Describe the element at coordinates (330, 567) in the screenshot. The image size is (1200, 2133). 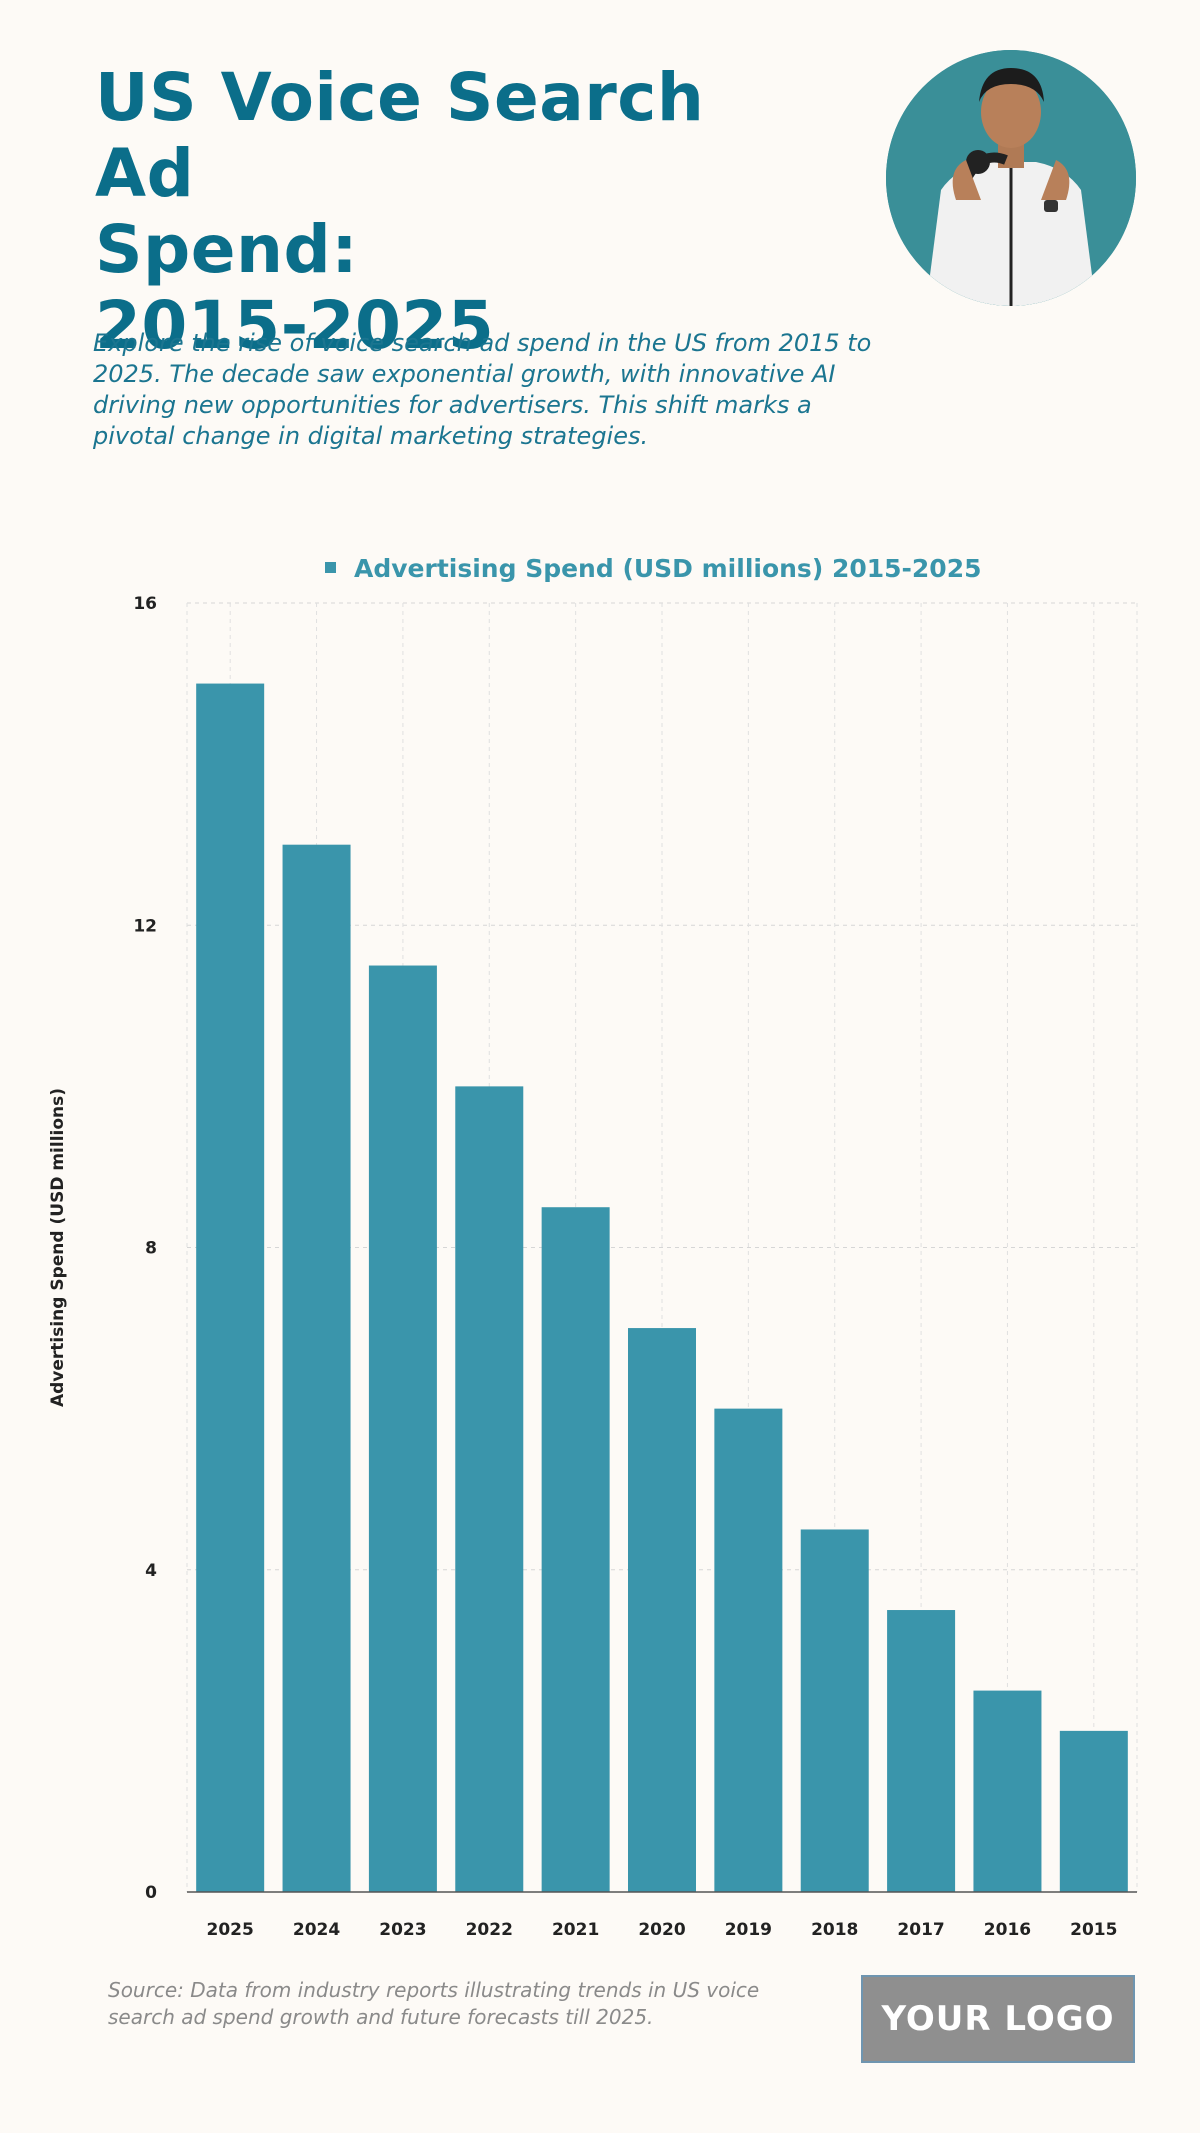
I see `legend-swatch` at that location.